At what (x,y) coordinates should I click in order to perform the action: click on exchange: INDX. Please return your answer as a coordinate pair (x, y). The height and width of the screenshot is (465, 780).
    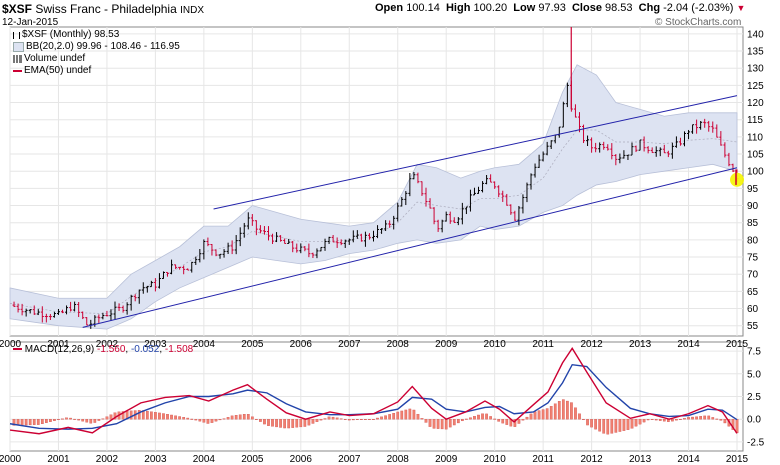
    Looking at the image, I should click on (192, 10).